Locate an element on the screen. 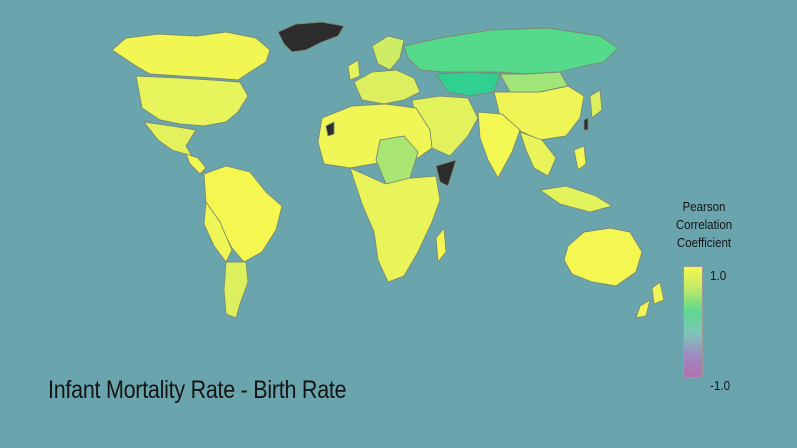  legend-color-bar is located at coordinates (693, 322).